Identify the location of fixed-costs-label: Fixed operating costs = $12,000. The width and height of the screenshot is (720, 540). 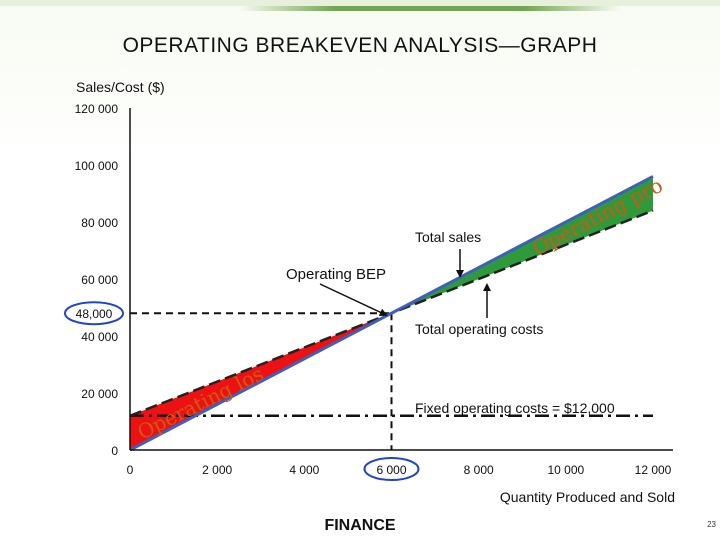
(515, 408).